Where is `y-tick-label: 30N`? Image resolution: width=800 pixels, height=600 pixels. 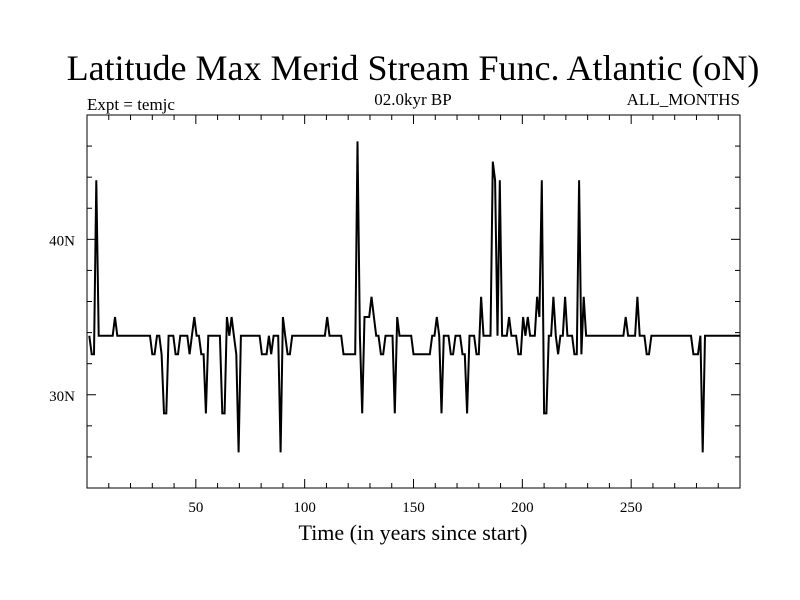
y-tick-label: 30N is located at coordinates (62, 397).